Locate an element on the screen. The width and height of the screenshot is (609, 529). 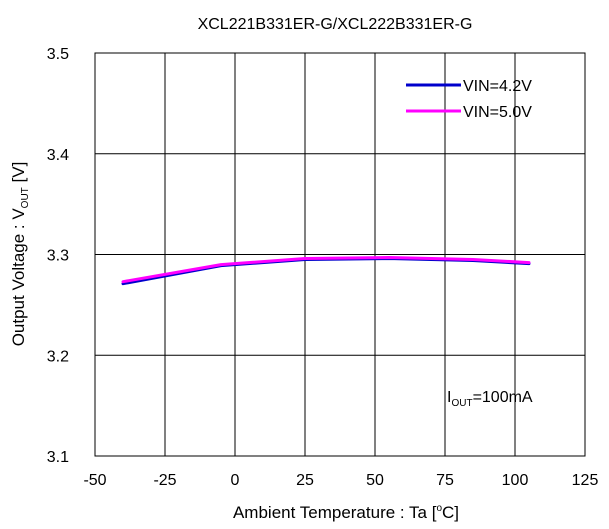
y-tick-labels: 3.1 3.2 3.3 3.4 3.5 is located at coordinates (58, 256).